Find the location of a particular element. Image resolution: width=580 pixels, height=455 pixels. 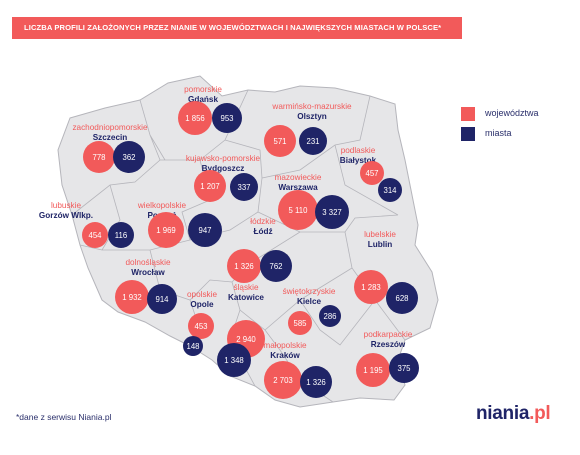

voivodeship-value-dolnoslaskie: 1 932 is located at coordinates (132, 297).